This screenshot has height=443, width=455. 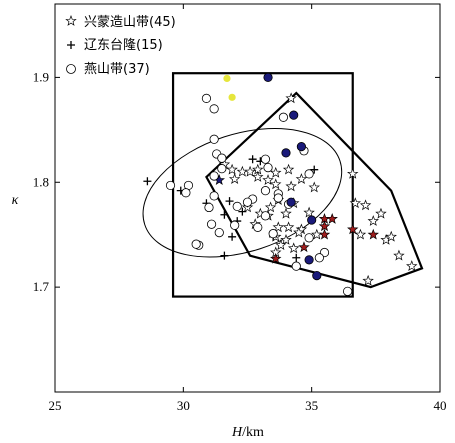 I want to click on legend-label-plus: 辽东台隆(15), so click(x=123, y=45).